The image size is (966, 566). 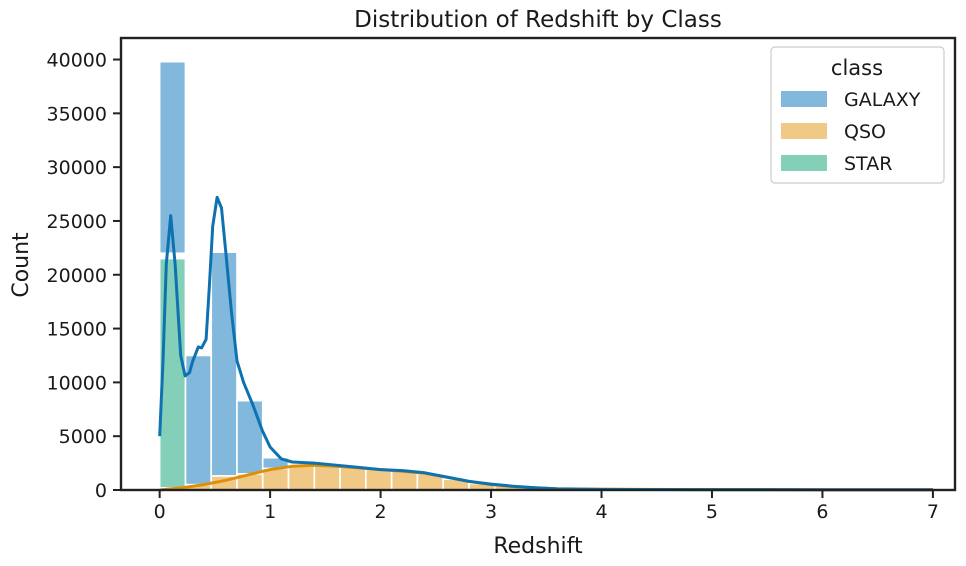 What do you see at coordinates (101, 491) in the screenshot?
I see `y-tick-label-0: 0` at bounding box center [101, 491].